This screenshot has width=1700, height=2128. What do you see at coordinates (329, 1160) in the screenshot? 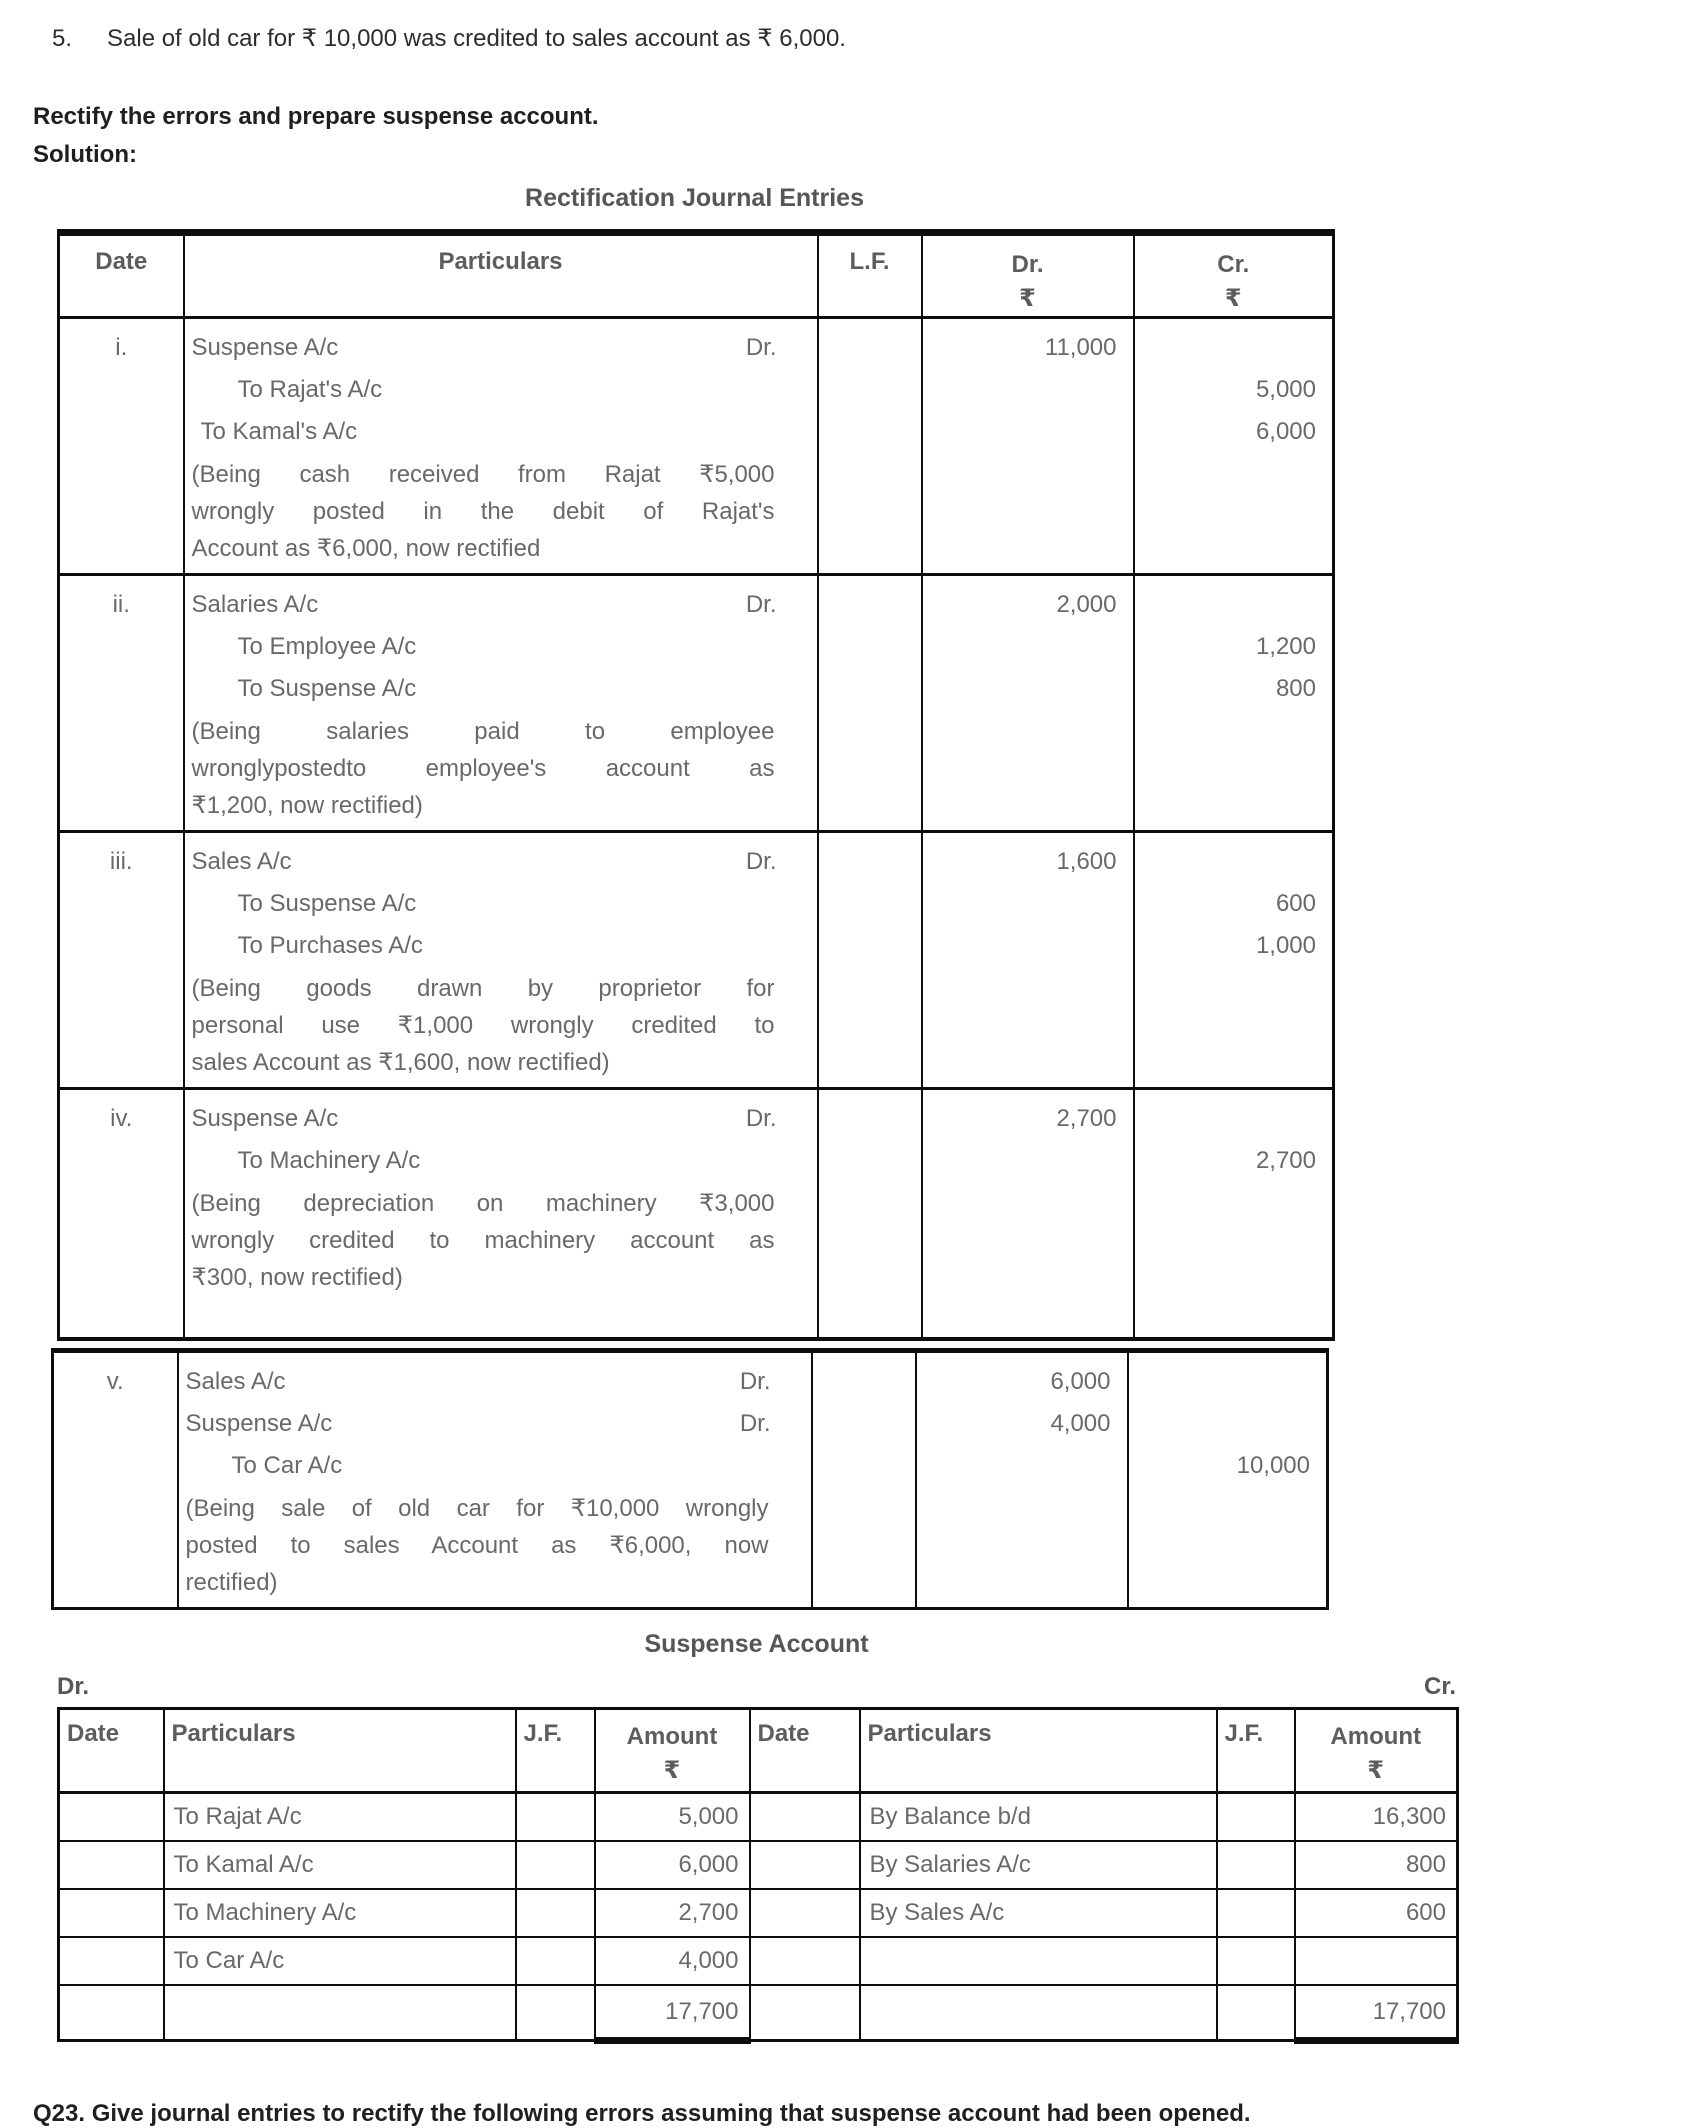
I see `account-name: To Machinery A/c` at bounding box center [329, 1160].